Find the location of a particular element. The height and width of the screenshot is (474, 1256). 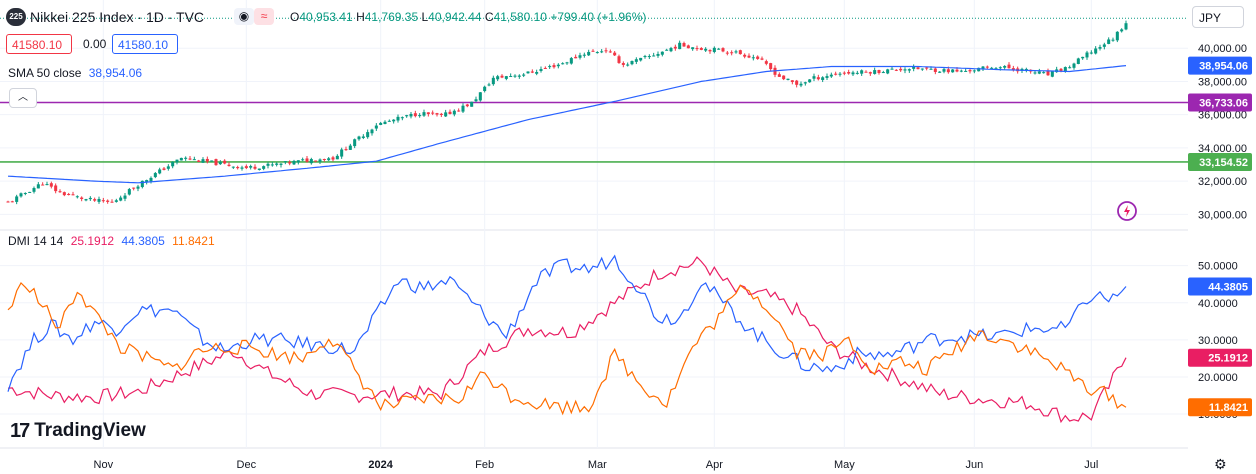

open-key: O is located at coordinates (295, 17).